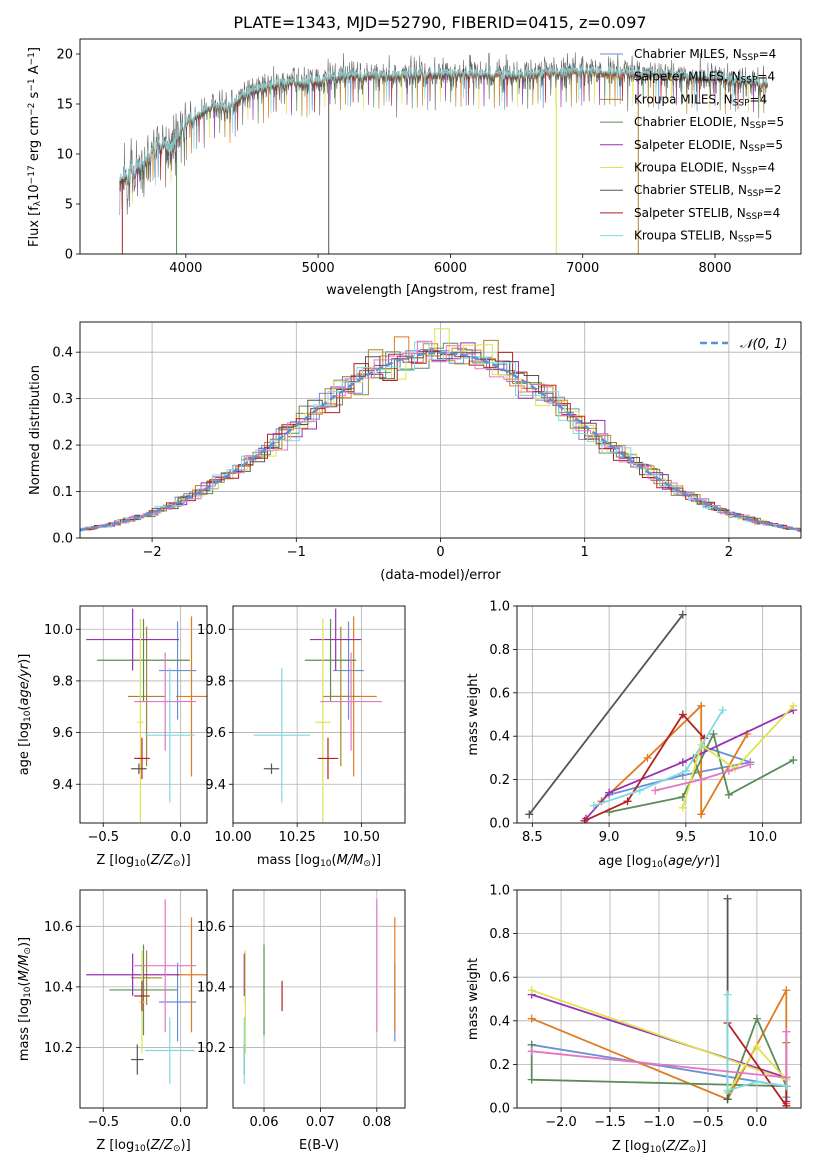 Image resolution: width=819 pixels, height=1170 pixels. Describe the element at coordinates (296, 552) in the screenshot. I see `x-tick-label: −1` at that location.